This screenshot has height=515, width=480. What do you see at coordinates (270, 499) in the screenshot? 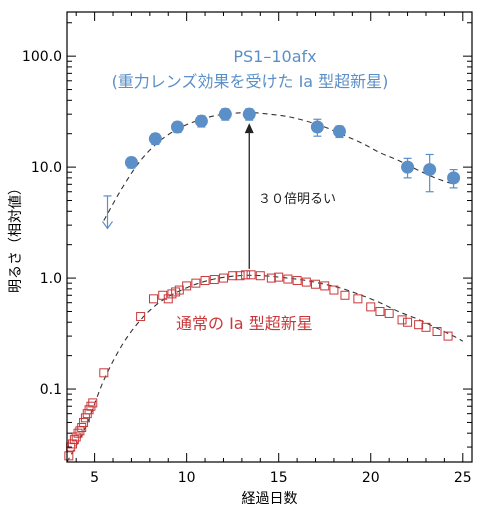
I see `x-axis-label: 経過日数` at bounding box center [270, 499].